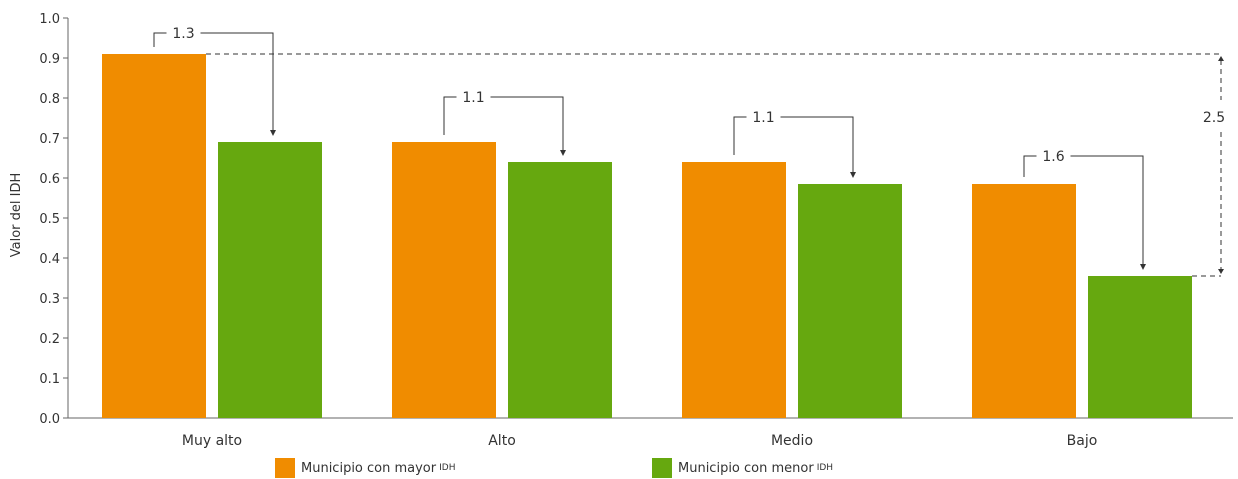 This screenshot has height=479, width=1238. Describe the element at coordinates (502, 441) in the screenshot. I see `x-tick-label: Alto` at that location.